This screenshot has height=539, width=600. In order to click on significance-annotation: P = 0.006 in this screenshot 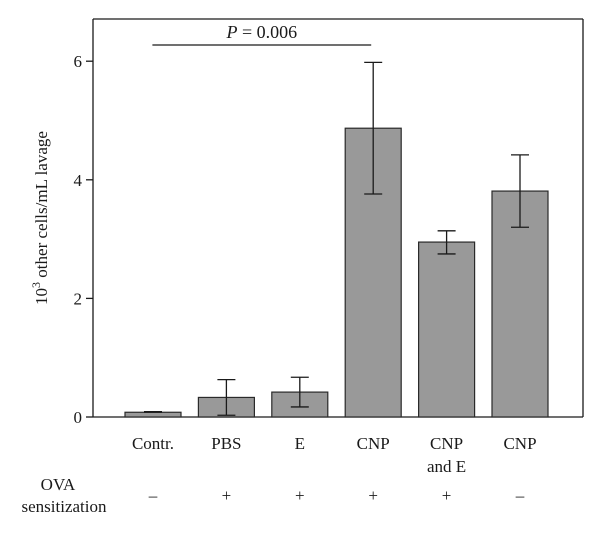, I will do `click(262, 34)`.